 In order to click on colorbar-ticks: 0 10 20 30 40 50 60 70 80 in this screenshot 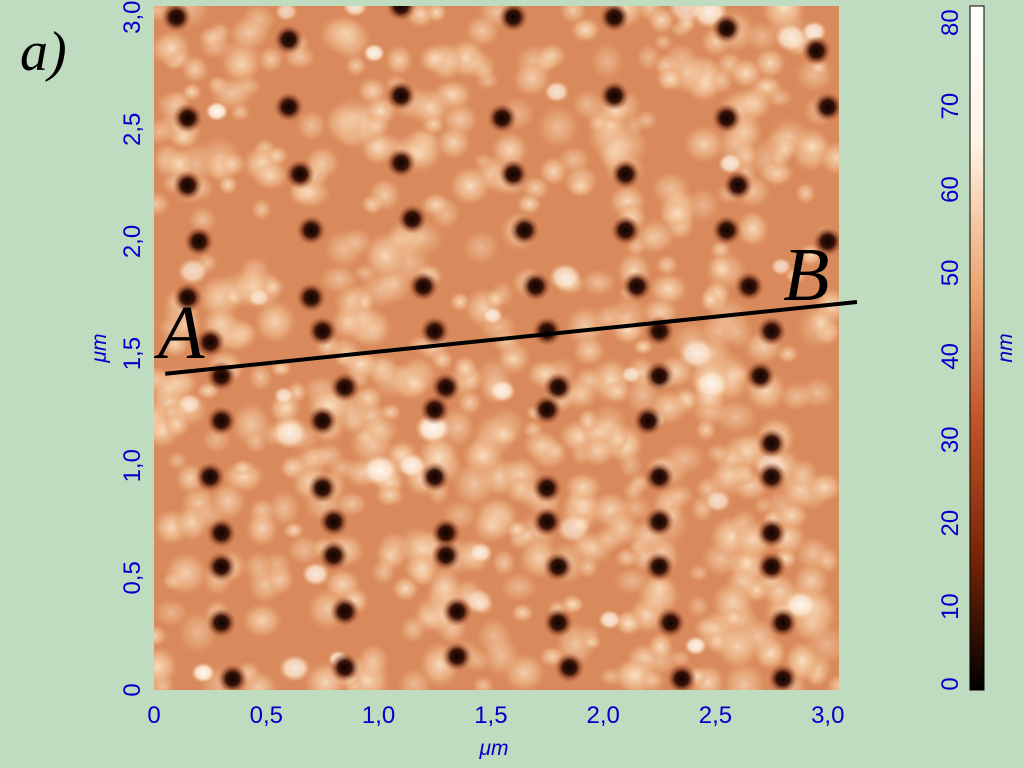, I will do `click(950, 349)`.